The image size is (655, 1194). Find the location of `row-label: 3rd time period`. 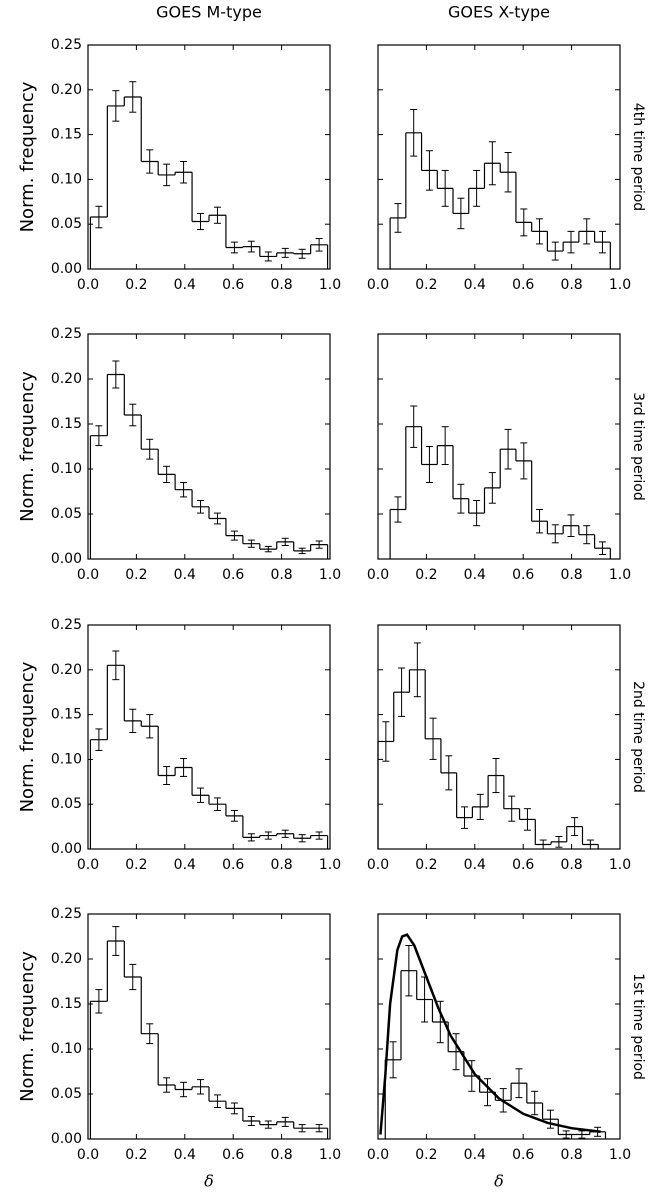

row-label: 3rd time period is located at coordinates (638, 446).